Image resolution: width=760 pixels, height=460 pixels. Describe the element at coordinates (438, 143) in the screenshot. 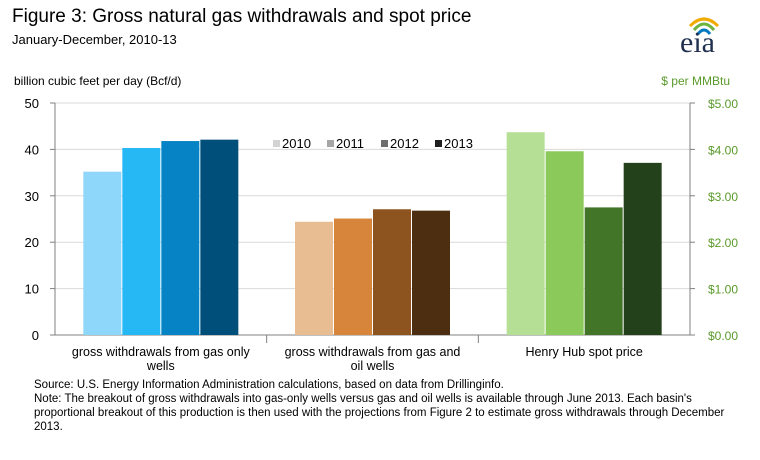

I see `legend-swatch-2013` at that location.